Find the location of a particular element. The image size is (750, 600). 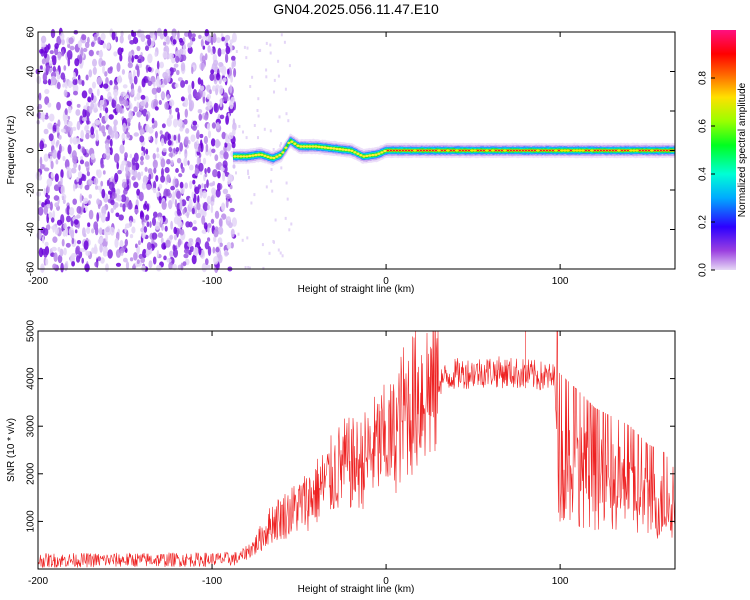

x-tick-label: 0 is located at coordinates (386, 581).